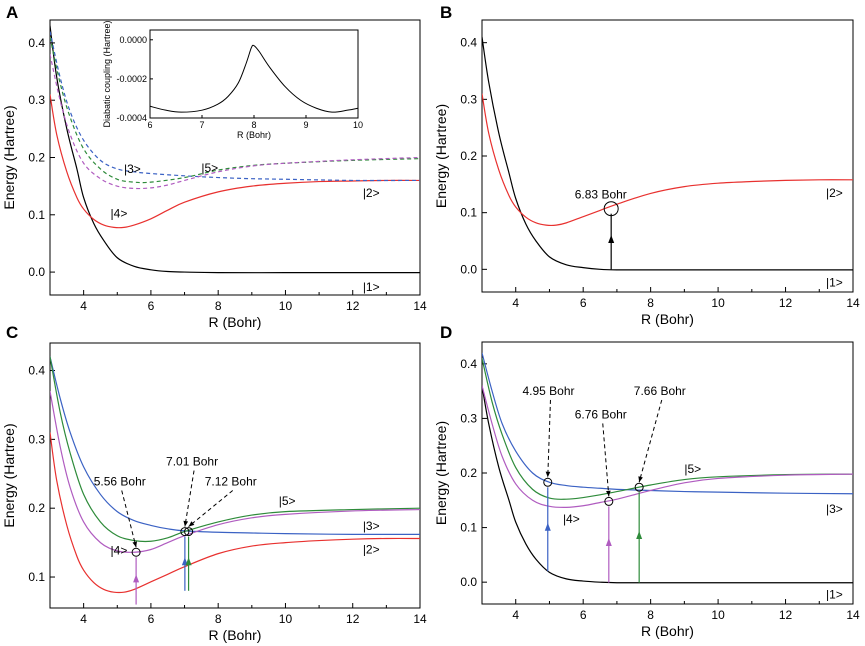 The height and width of the screenshot is (646, 865). Describe the element at coordinates (601, 195) in the screenshot. I see `panel-b-crossing-label: 6.83 Bohr` at that location.